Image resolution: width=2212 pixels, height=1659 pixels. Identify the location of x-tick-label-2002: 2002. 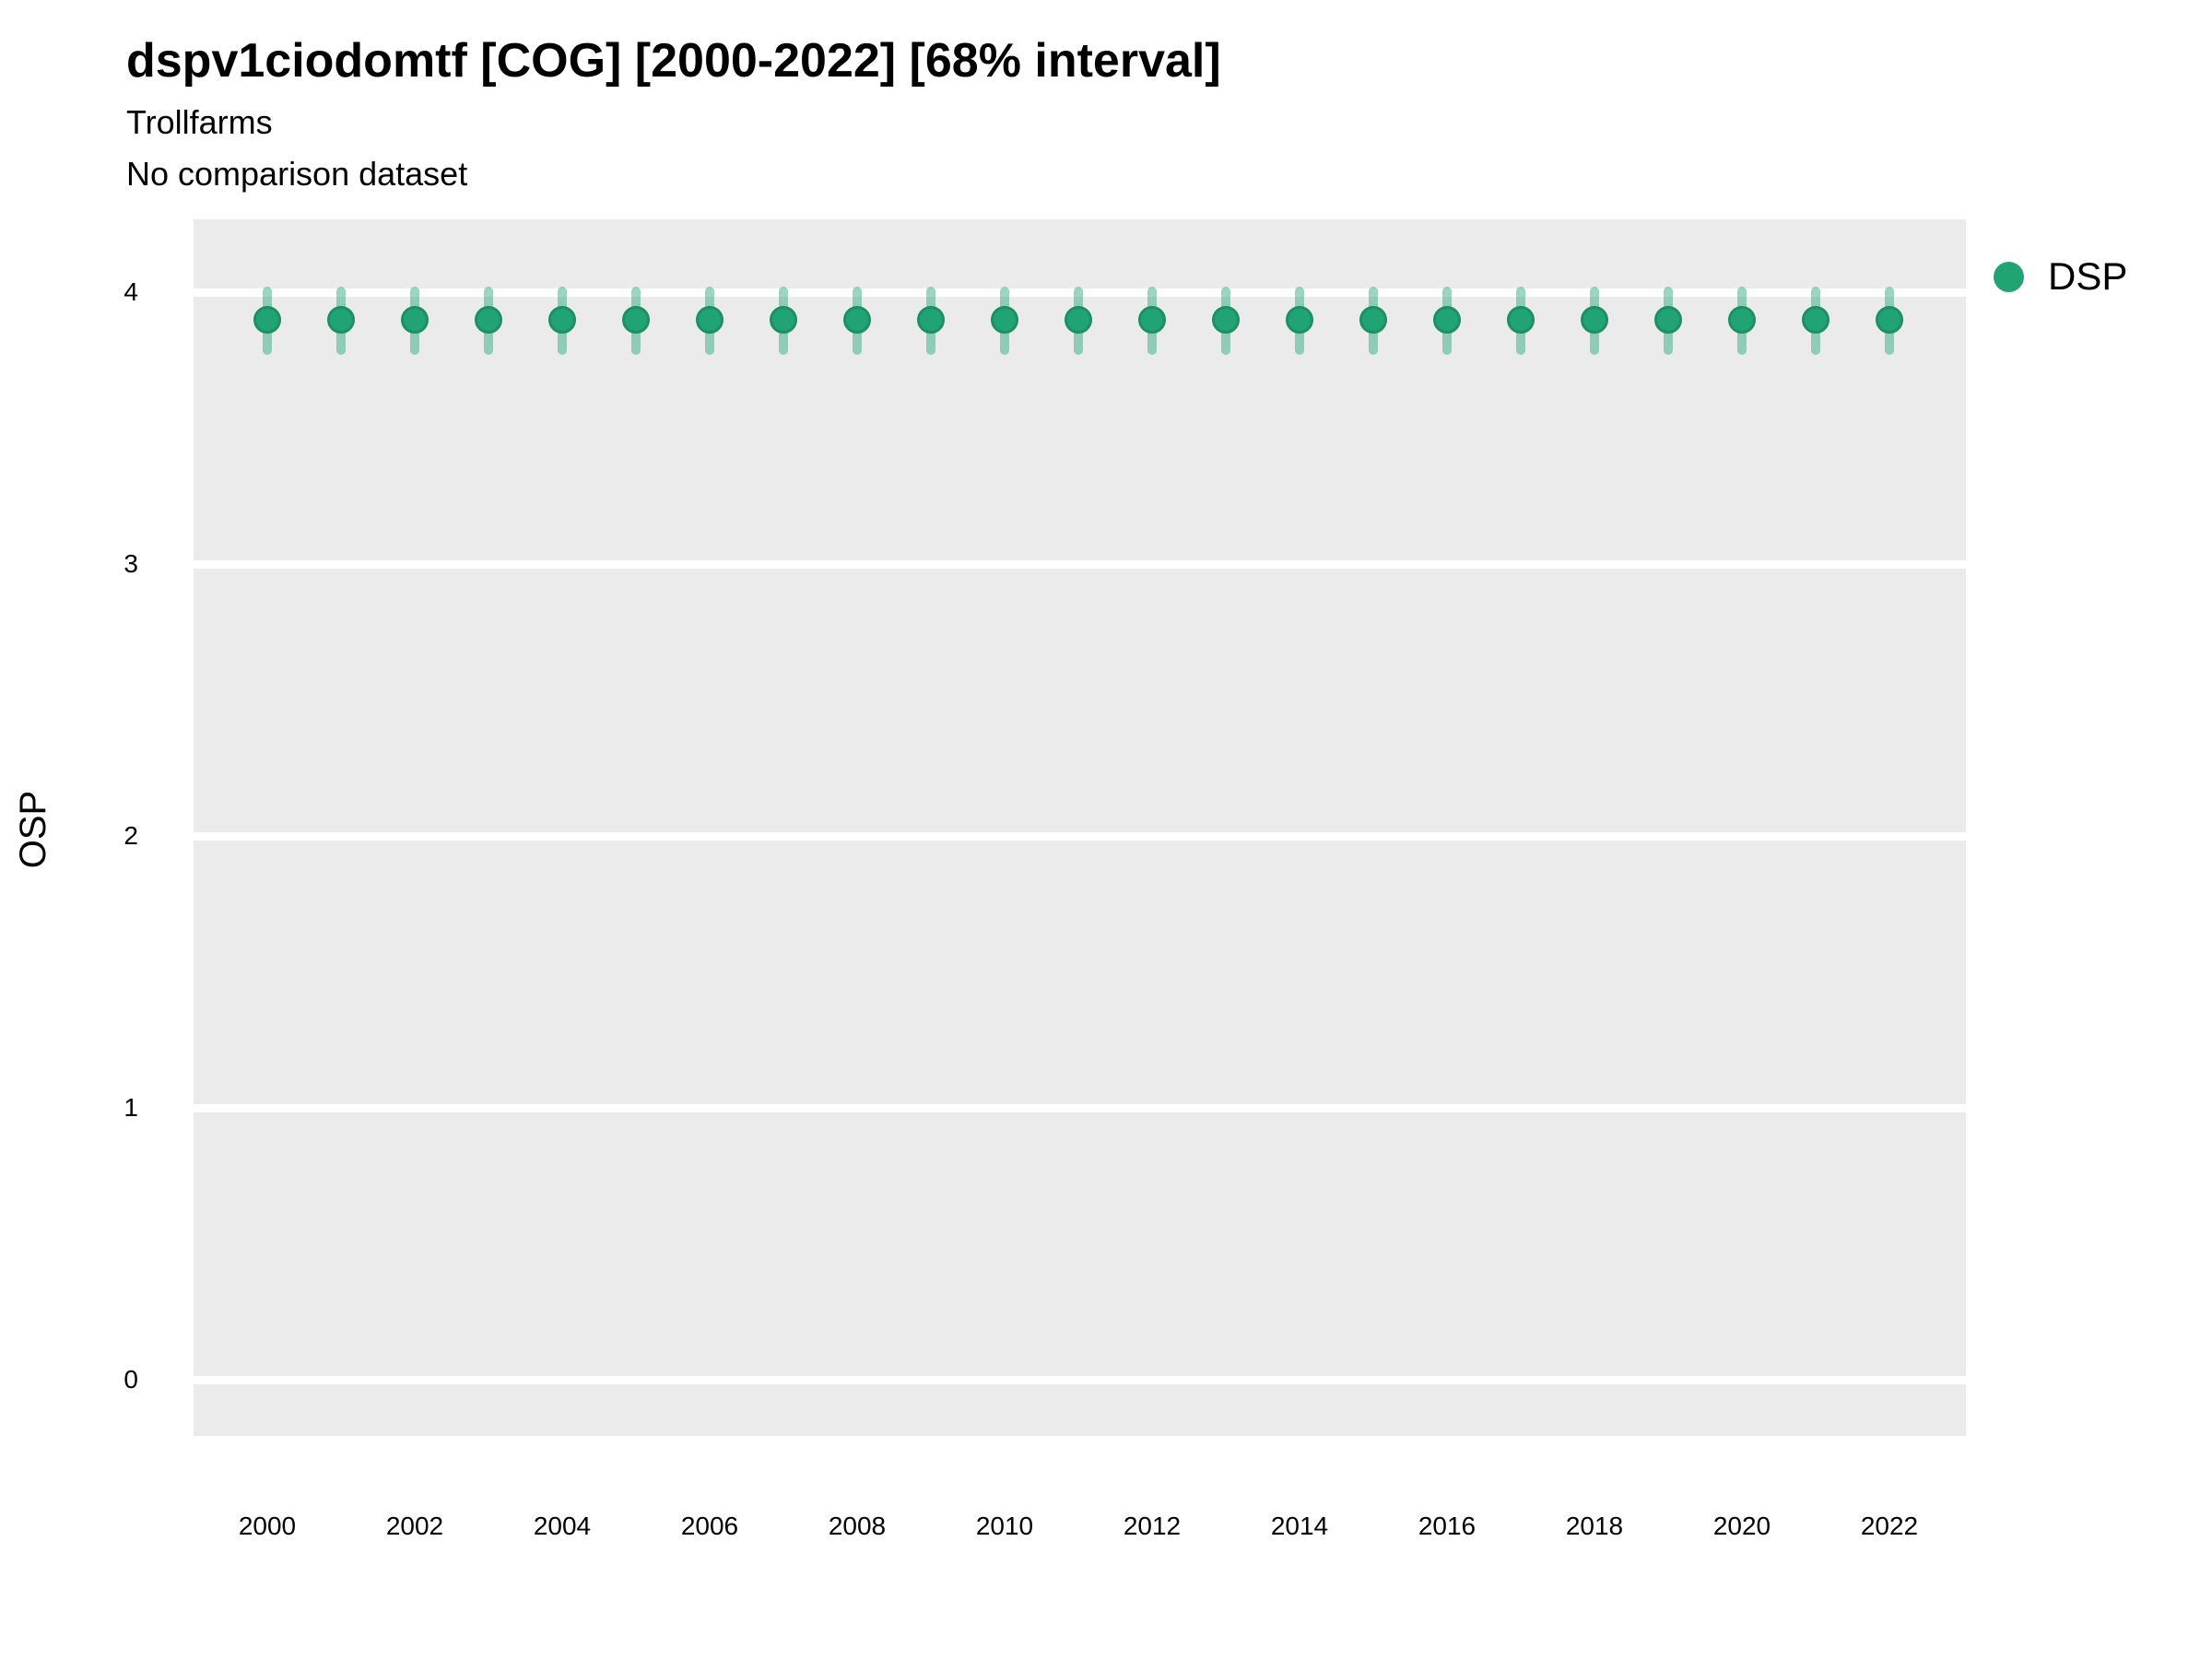
(414, 1526).